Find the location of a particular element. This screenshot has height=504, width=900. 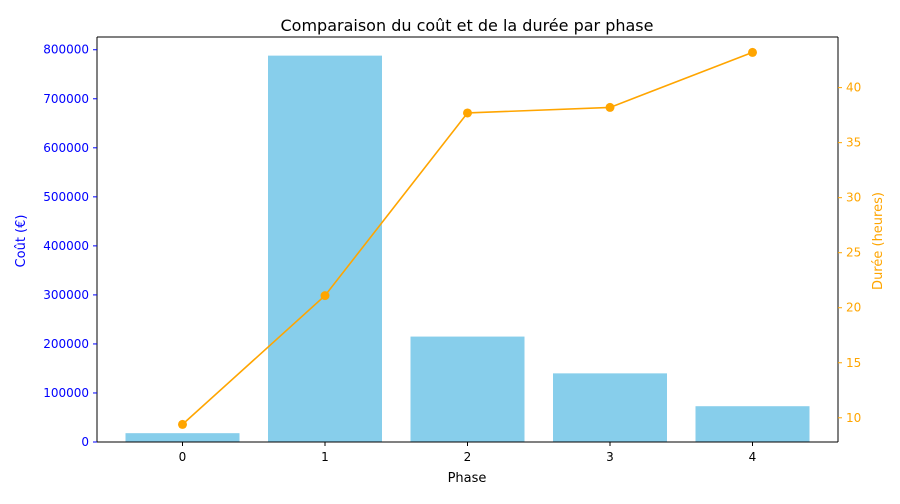

y-axis-label-right: Durée (heures) is located at coordinates (878, 241).